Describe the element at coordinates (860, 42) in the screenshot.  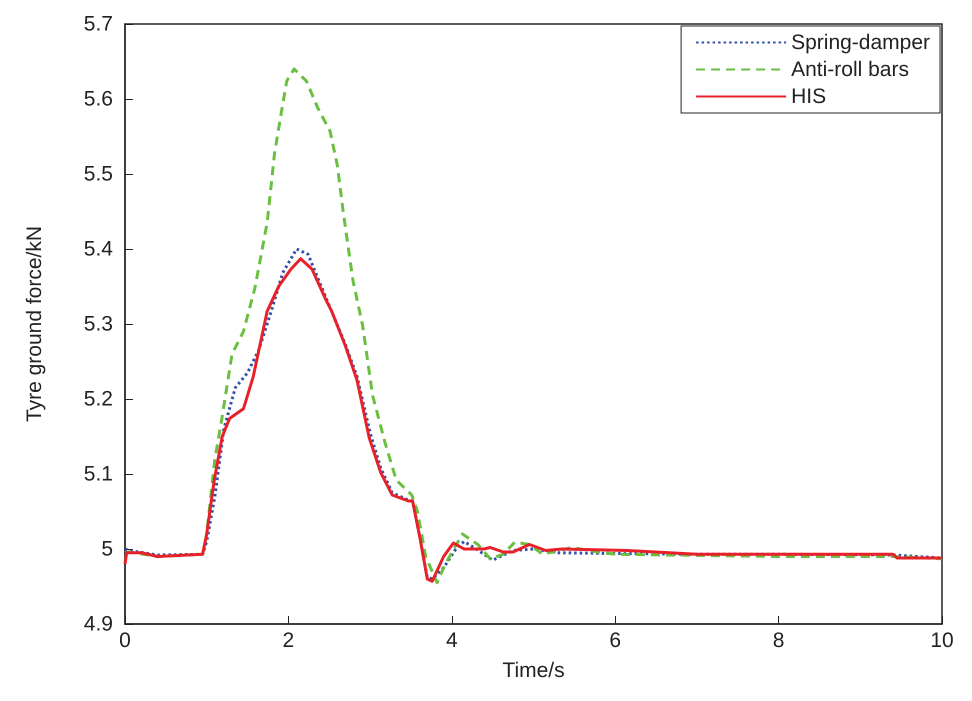
I see `legend-label: Spring-damper` at that location.